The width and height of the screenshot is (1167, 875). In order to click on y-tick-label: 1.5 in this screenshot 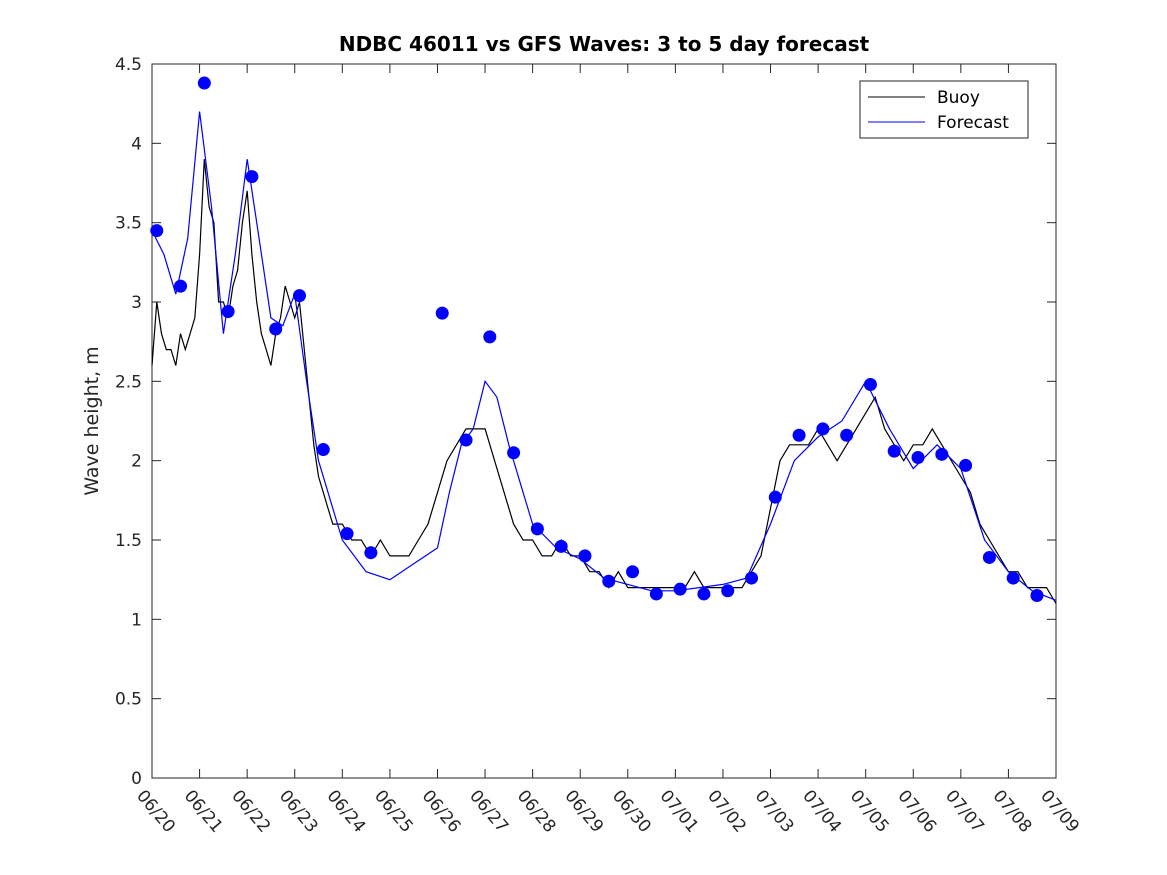, I will do `click(128, 541)`.